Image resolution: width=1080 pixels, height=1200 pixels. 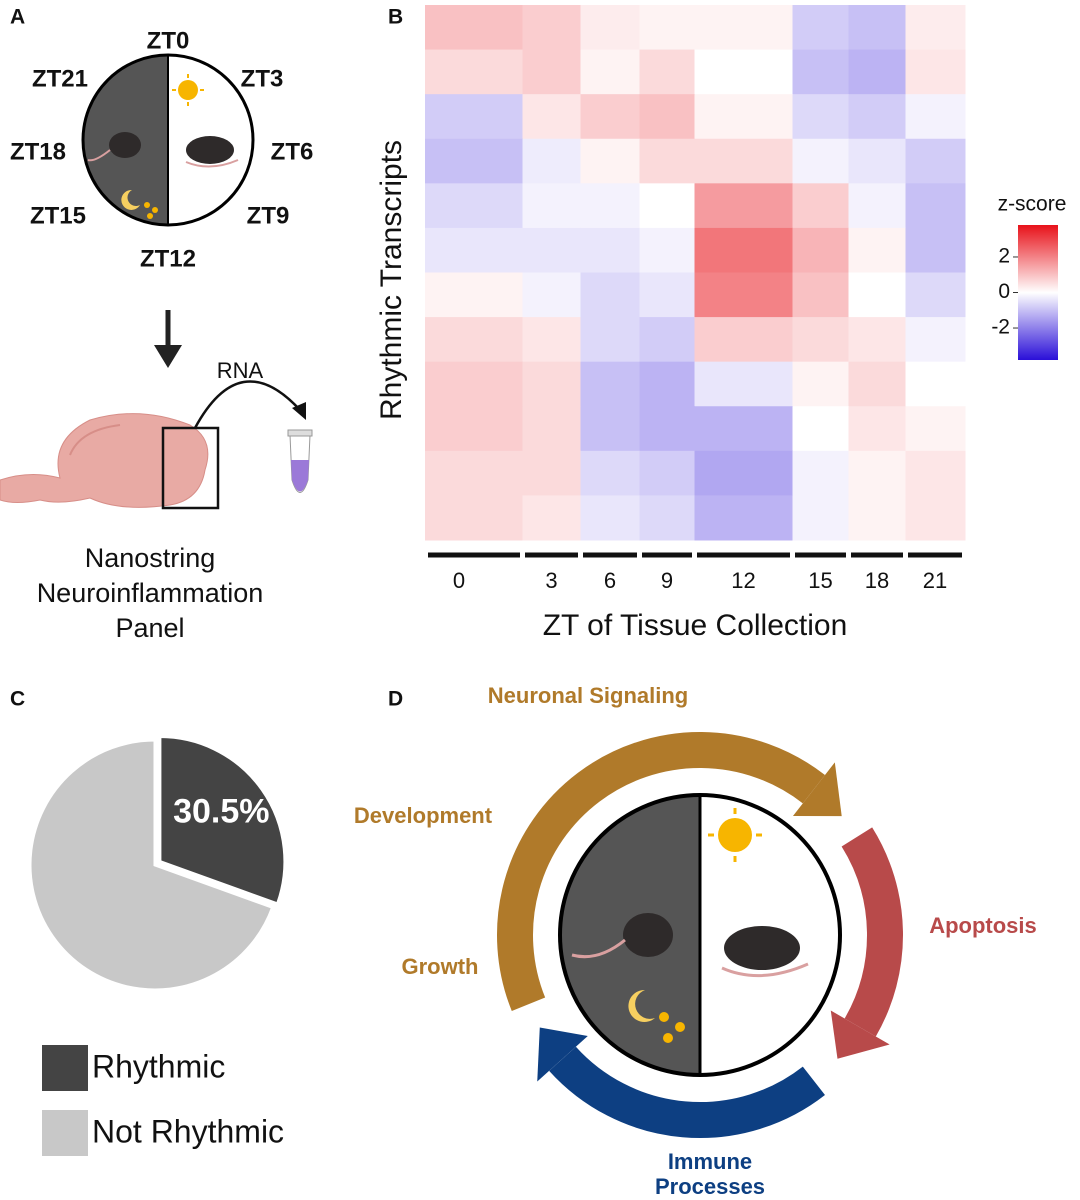 What do you see at coordinates (17, 17) in the screenshot?
I see `panel-letter: A` at bounding box center [17, 17].